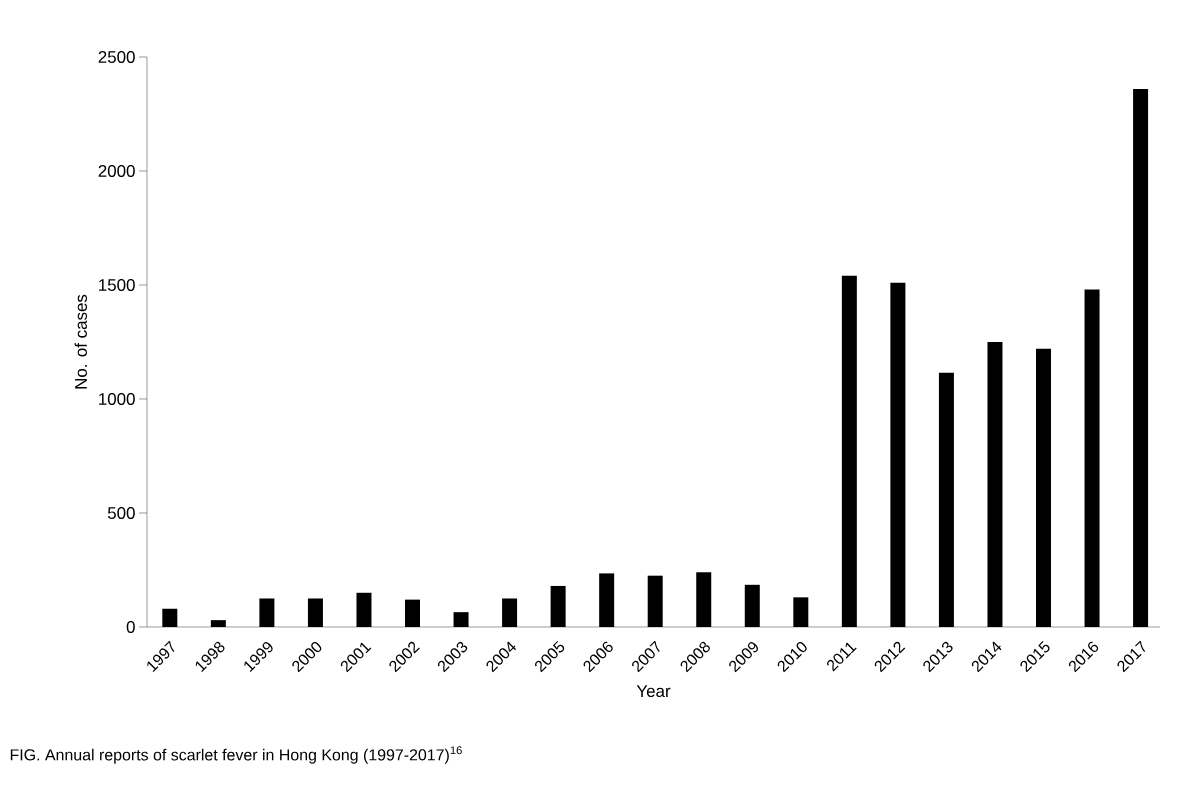  Describe the element at coordinates (121, 512) in the screenshot. I see `y-tick-label: 500` at that location.